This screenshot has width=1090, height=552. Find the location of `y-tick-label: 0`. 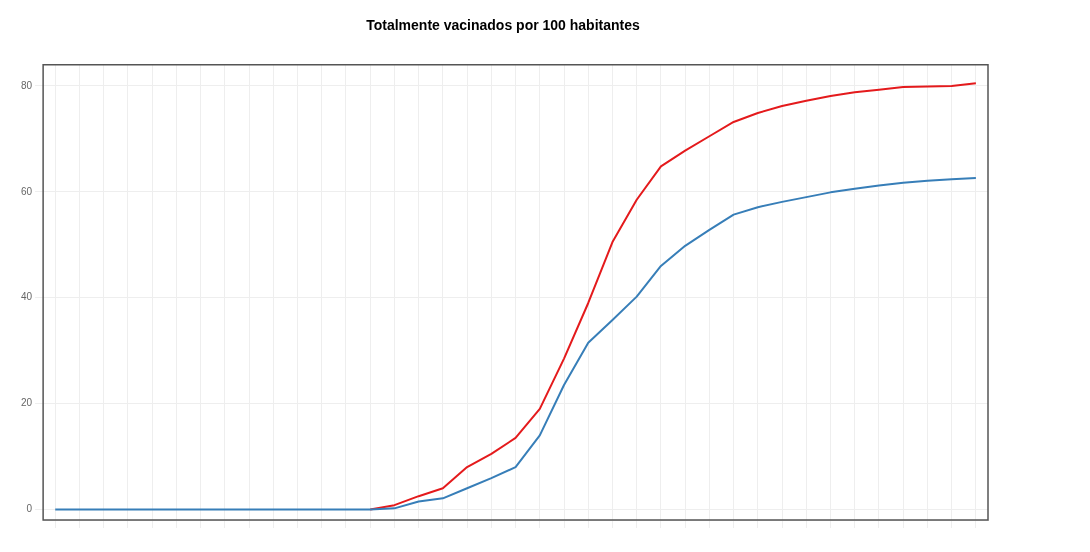

y-tick-label: 0 is located at coordinates (29, 509).